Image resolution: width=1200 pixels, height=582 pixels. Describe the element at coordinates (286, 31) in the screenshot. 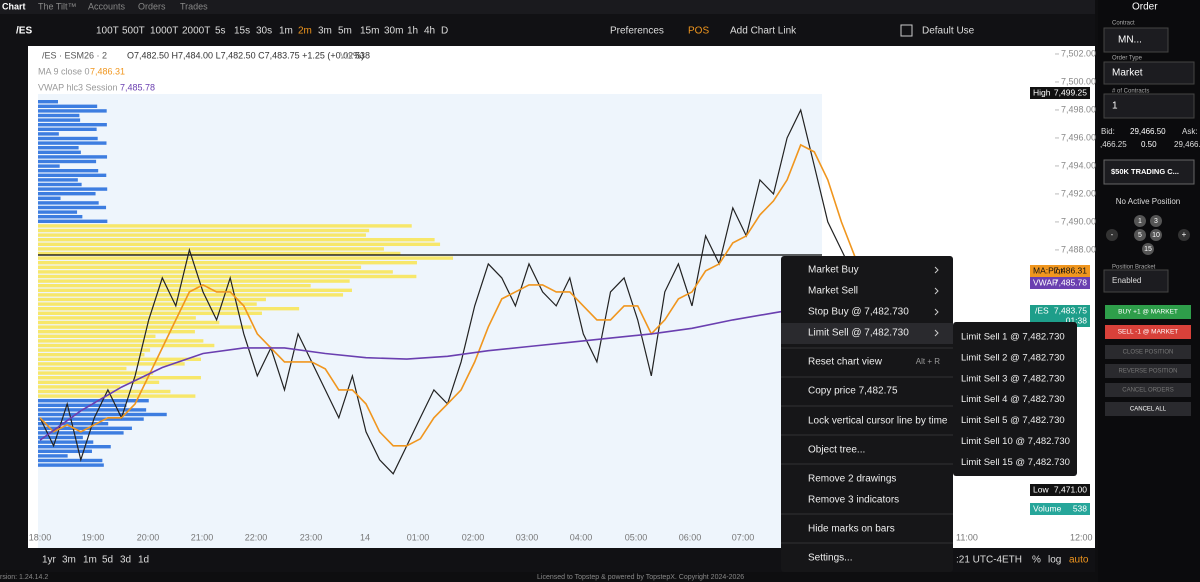

I see `interval-button: 1m` at that location.